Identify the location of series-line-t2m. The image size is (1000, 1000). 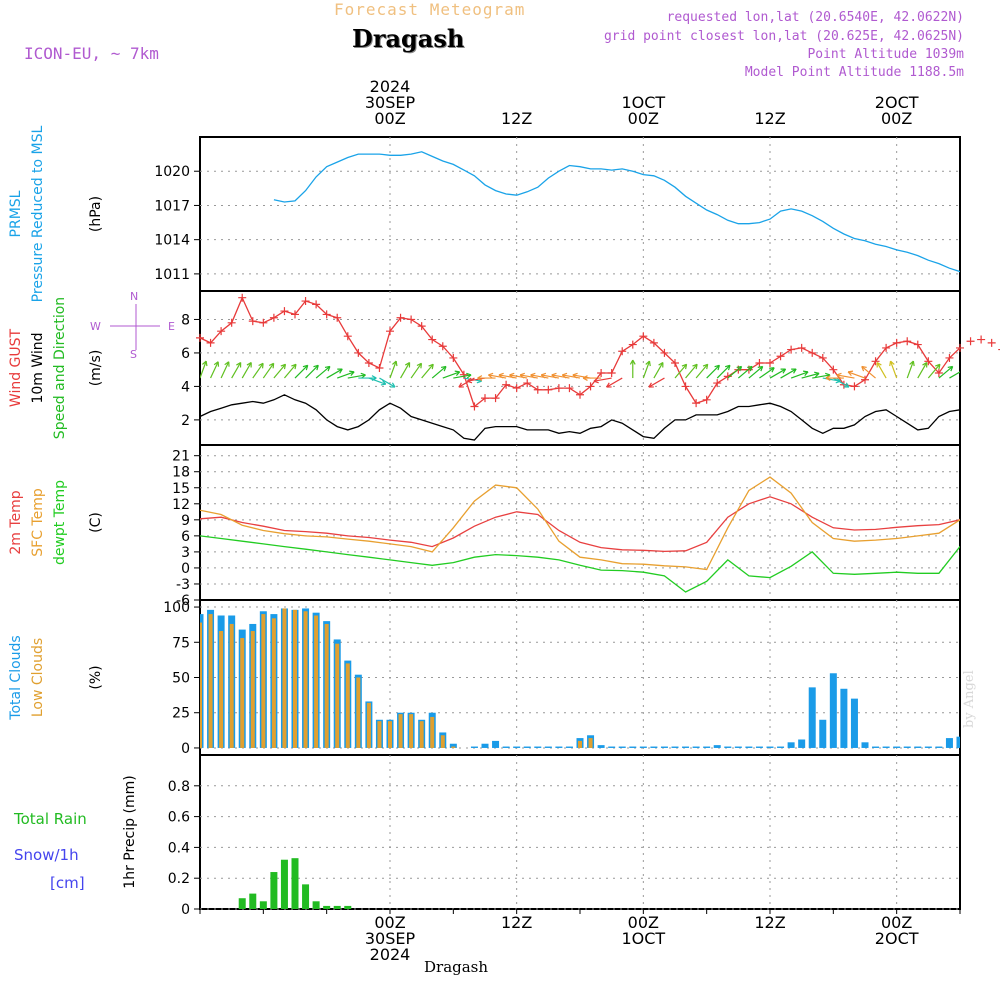
(580, 524).